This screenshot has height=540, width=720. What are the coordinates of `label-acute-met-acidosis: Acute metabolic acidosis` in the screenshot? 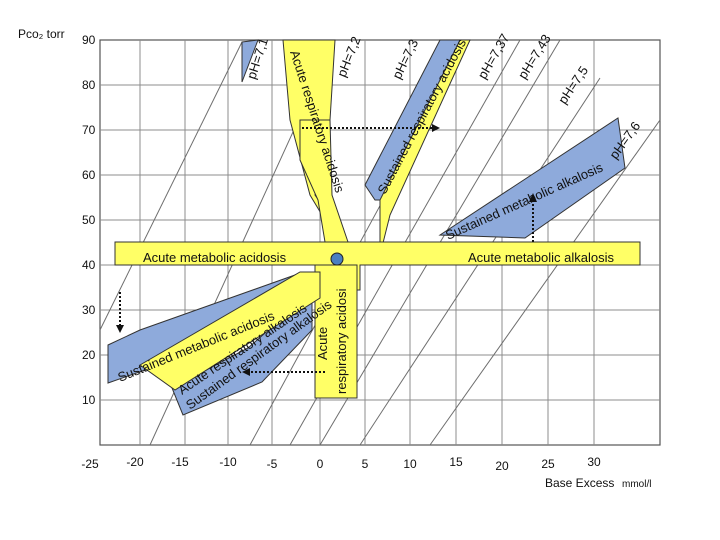 It's located at (215, 257).